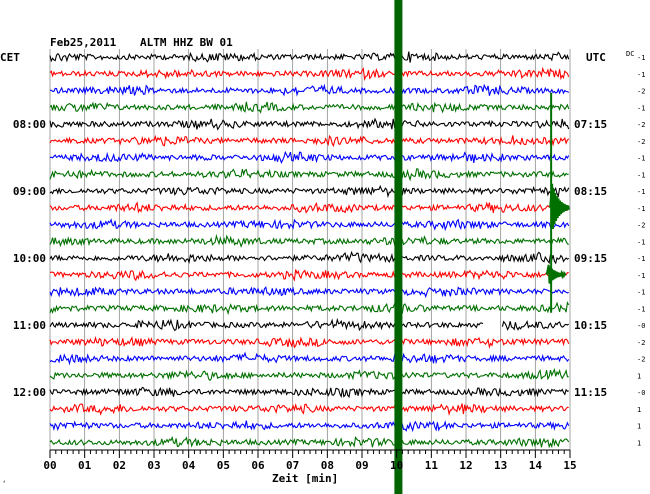 The height and width of the screenshot is (494, 650). What do you see at coordinates (590, 124) in the screenshot?
I see `right-time-label: 07:15` at bounding box center [590, 124].